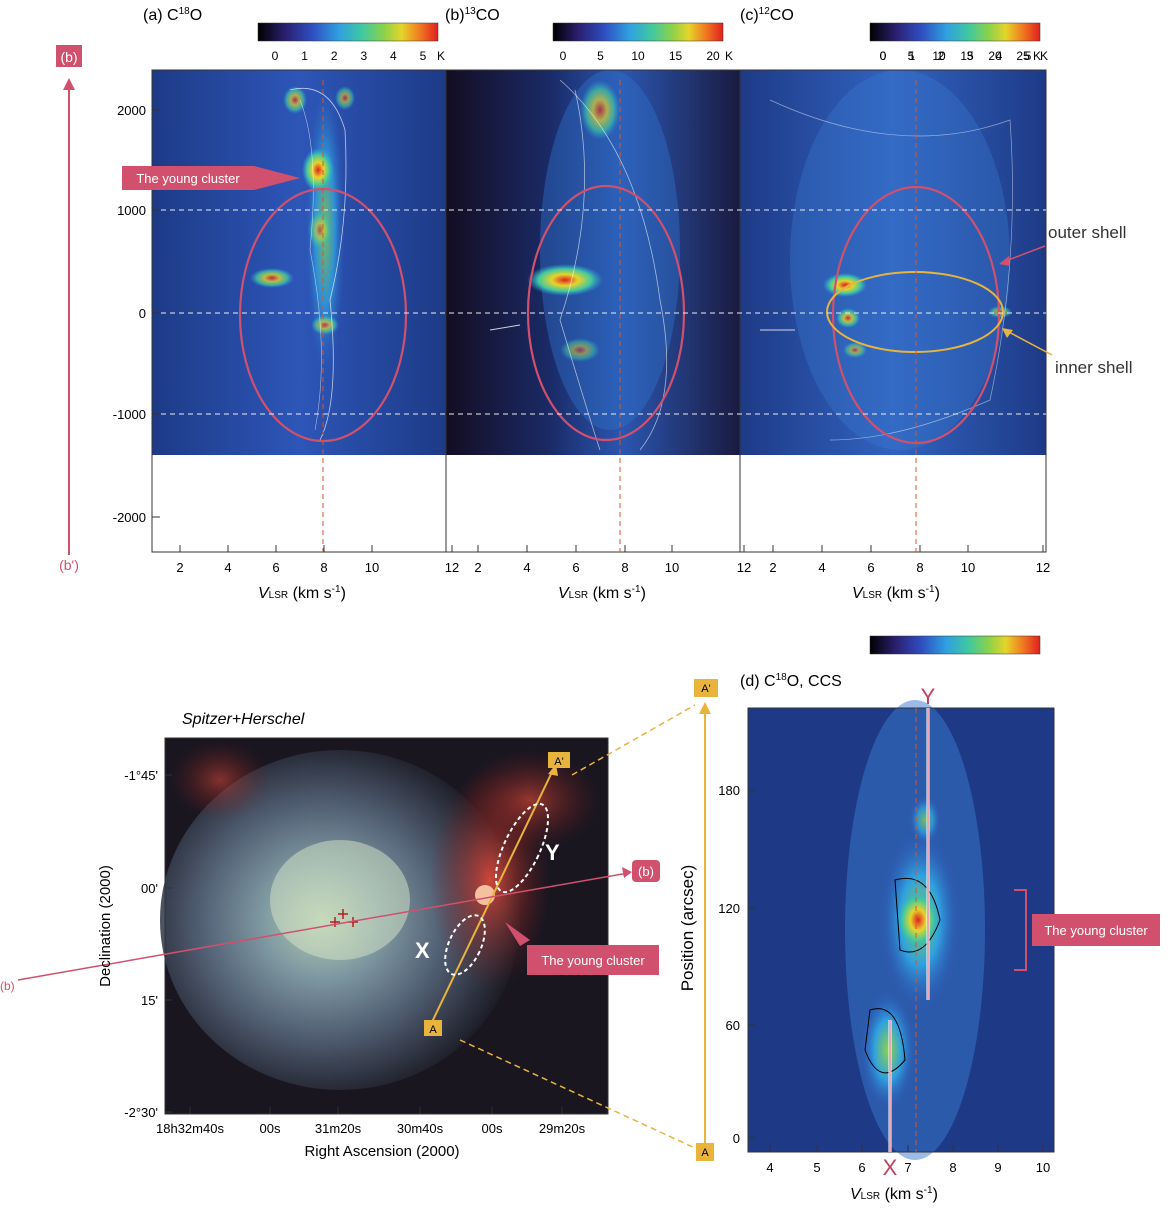 The width and height of the screenshot is (1168, 1208). I want to click on region-y-ellipse, so click(522, 848).